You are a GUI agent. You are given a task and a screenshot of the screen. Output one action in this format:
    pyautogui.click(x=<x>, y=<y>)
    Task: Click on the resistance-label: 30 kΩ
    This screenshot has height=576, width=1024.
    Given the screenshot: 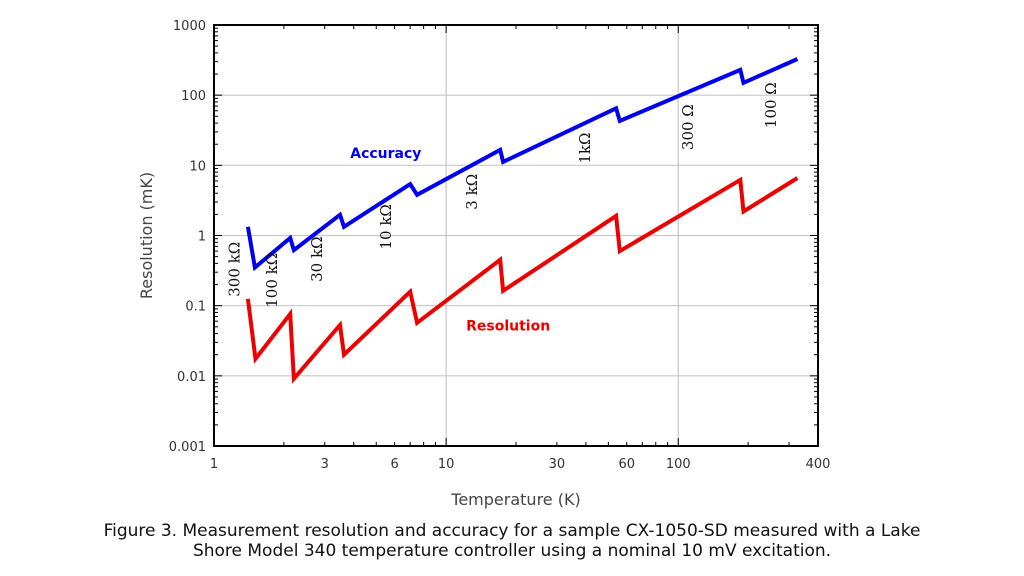 What is the action you would take?
    pyautogui.click(x=317, y=258)
    